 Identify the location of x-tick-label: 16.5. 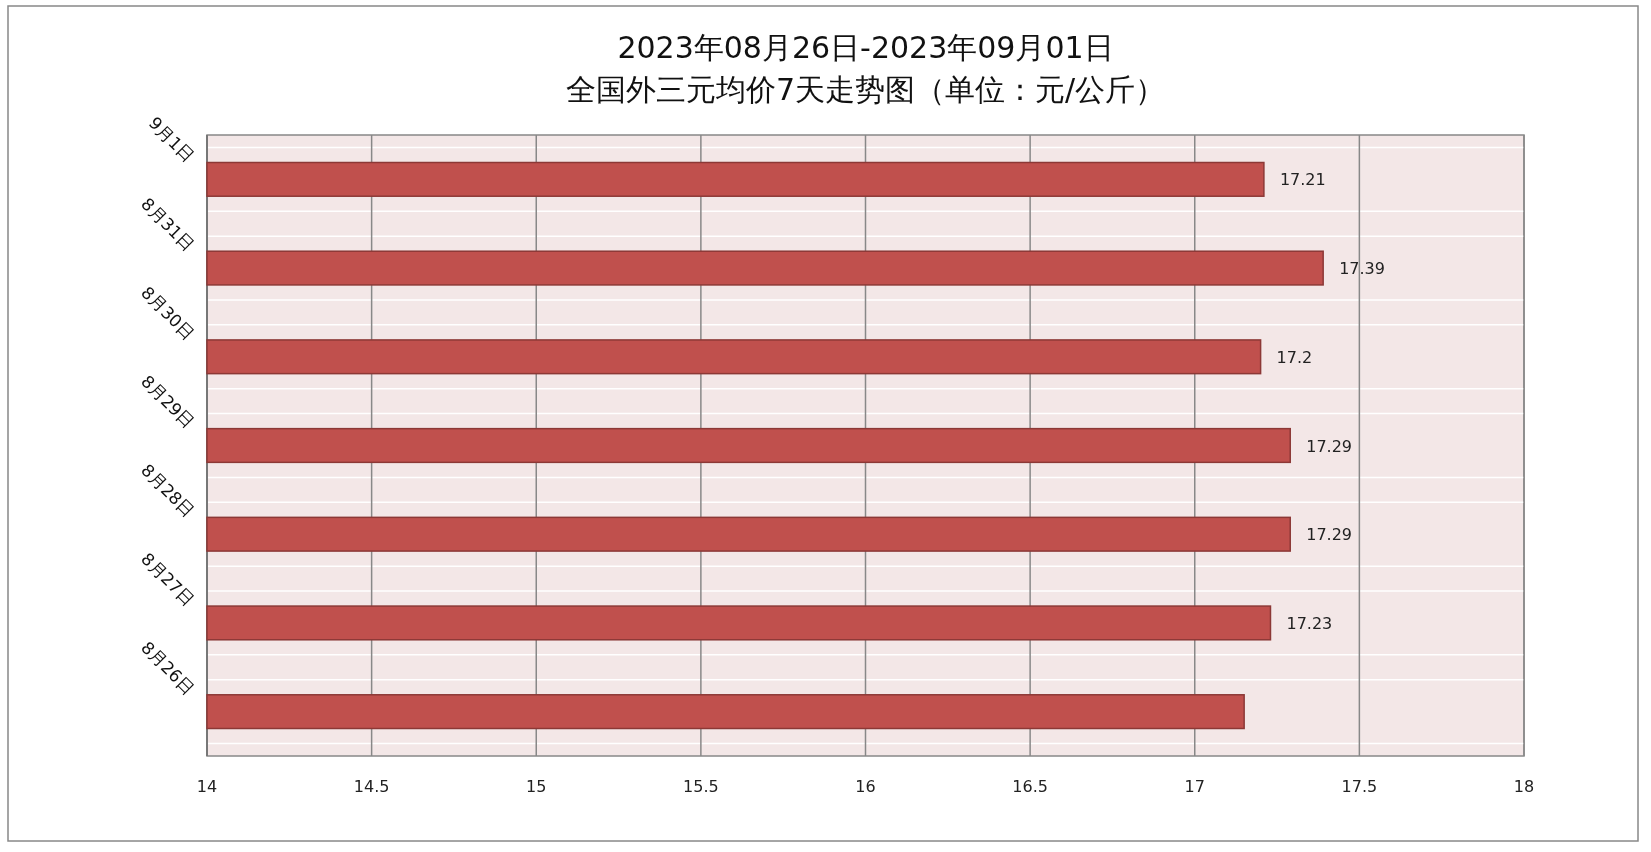
(1030, 786).